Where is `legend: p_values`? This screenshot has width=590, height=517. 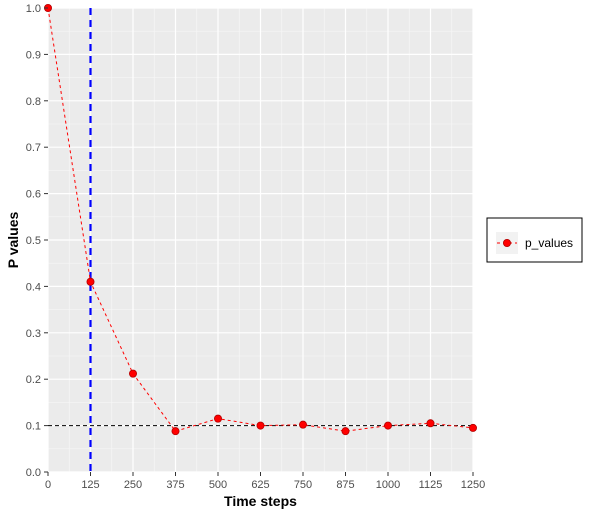 legend: p_values is located at coordinates (534, 240).